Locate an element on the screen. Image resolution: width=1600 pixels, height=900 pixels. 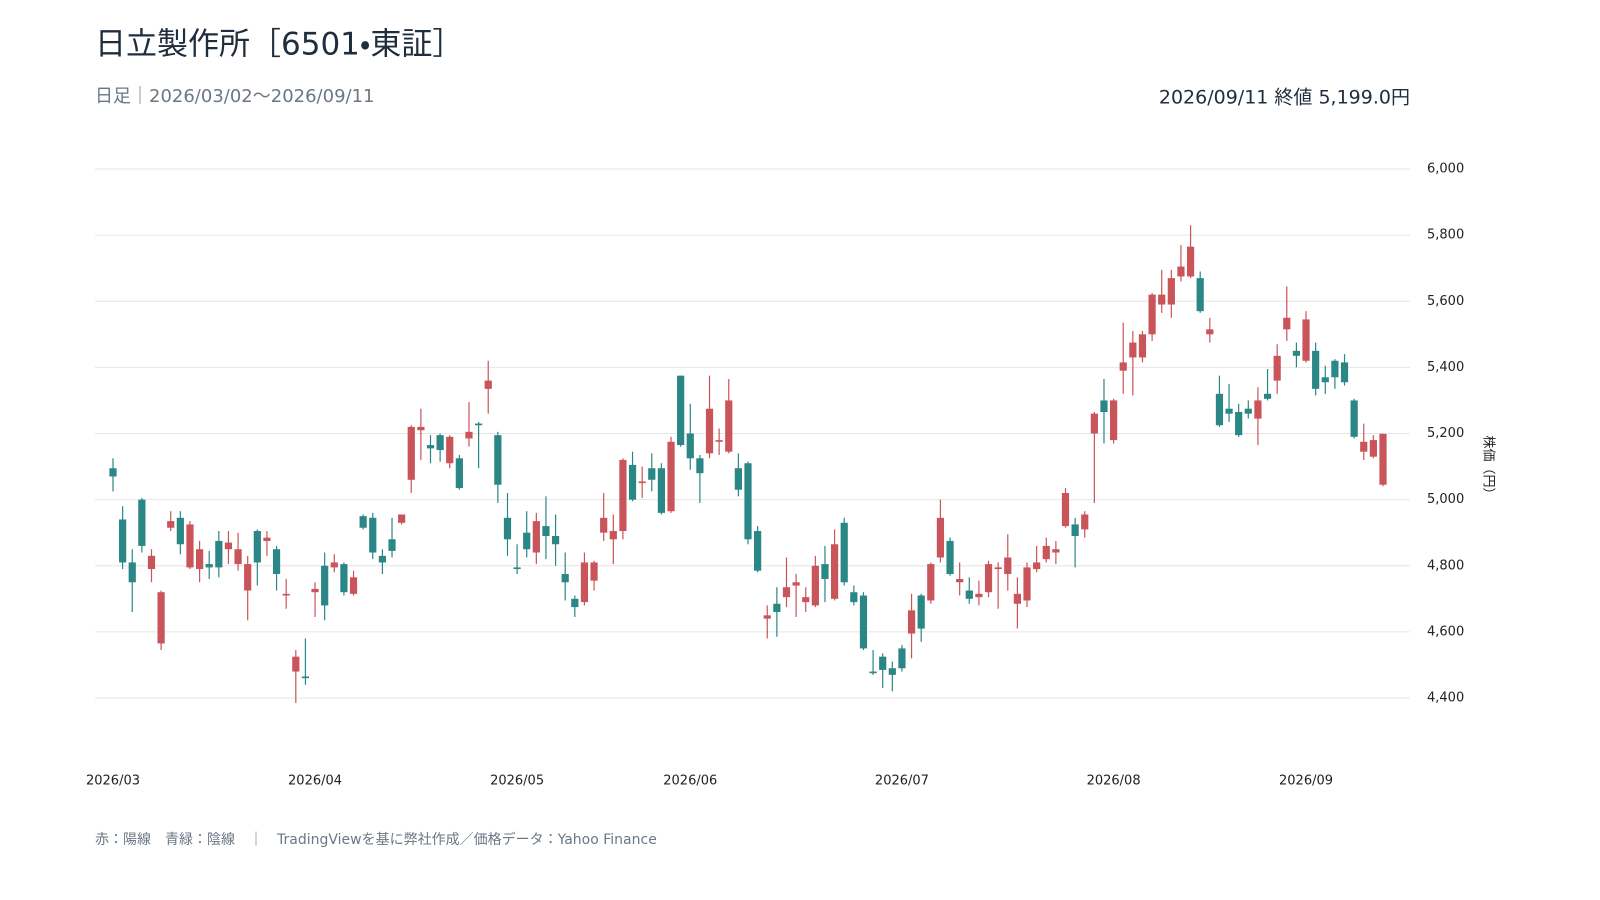
x-tick-label: 2026/07 is located at coordinates (902, 781).